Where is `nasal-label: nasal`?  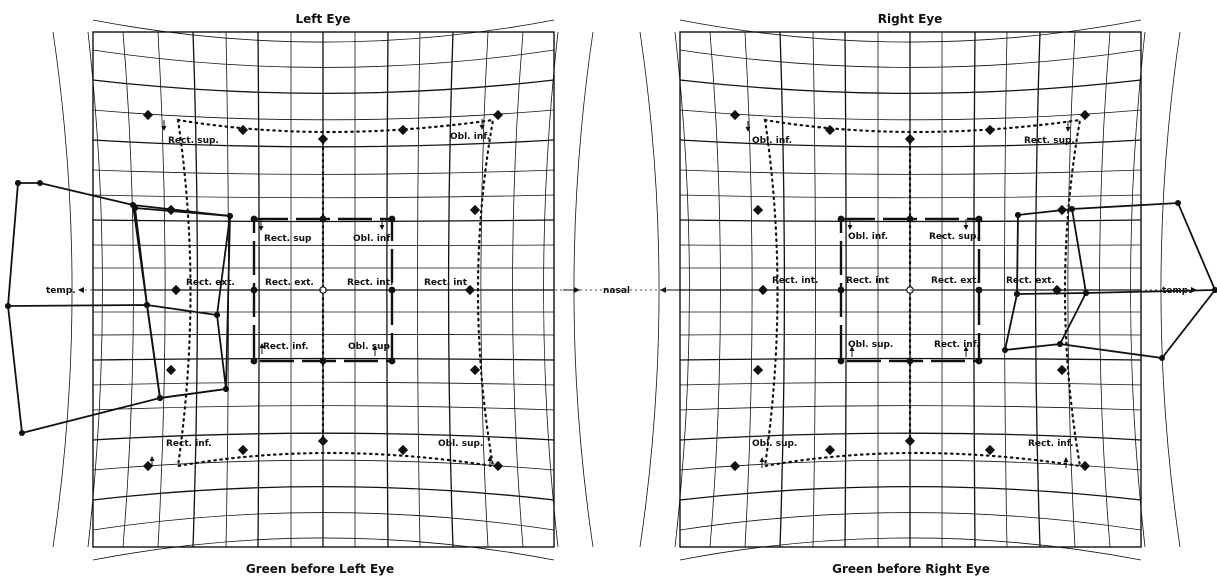
nasal-label: nasal is located at coordinates (616, 291).